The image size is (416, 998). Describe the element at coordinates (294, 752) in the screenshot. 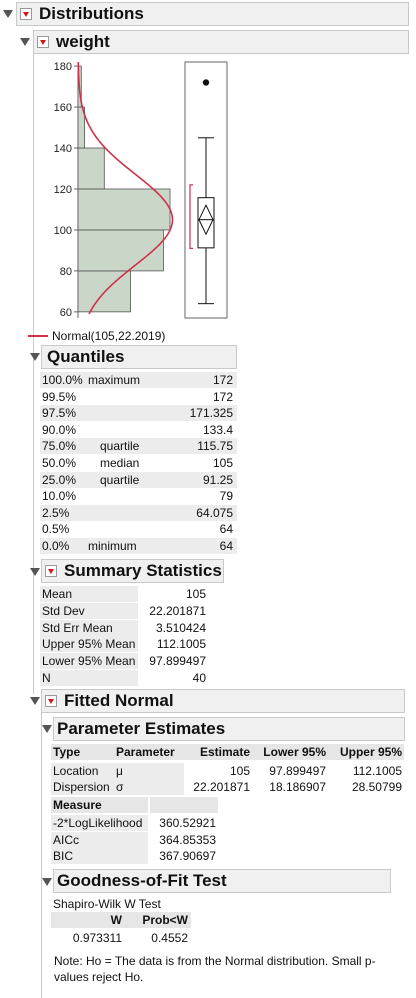

I see `param-header: Lower 95%` at that location.